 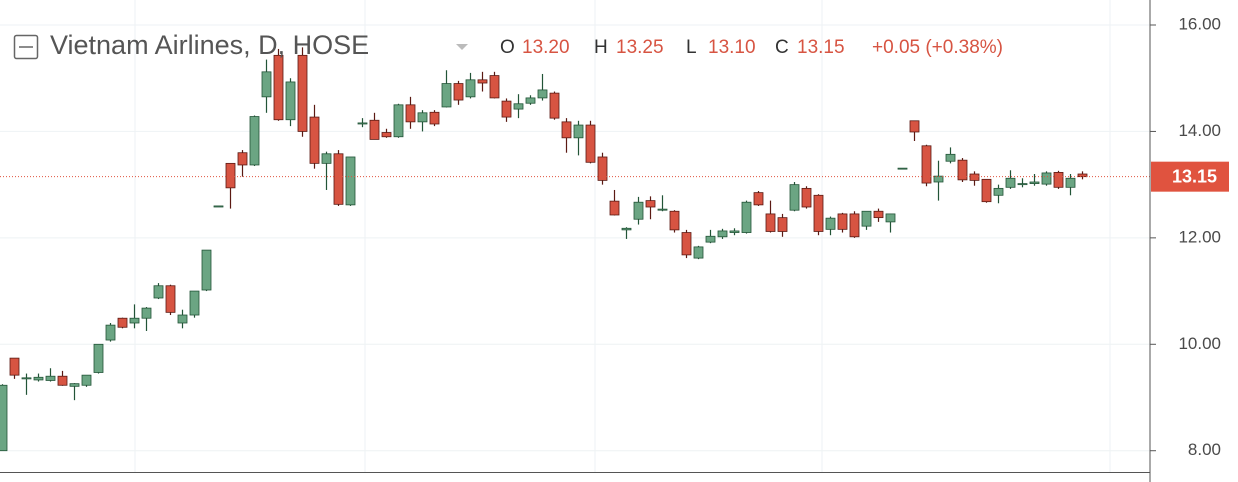 I want to click on header: Vietnam Airlines, D, HOSE, so click(x=240, y=45).